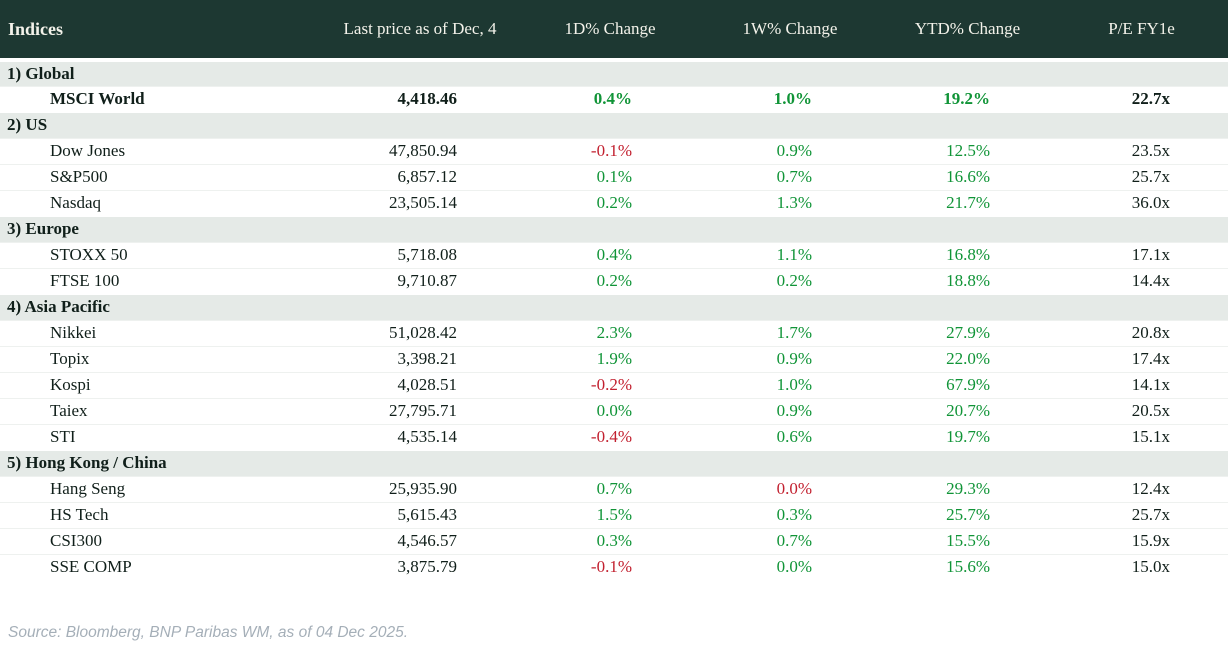 This screenshot has height=657, width=1228. I want to click on index-name: Nikkei, so click(160, 332).